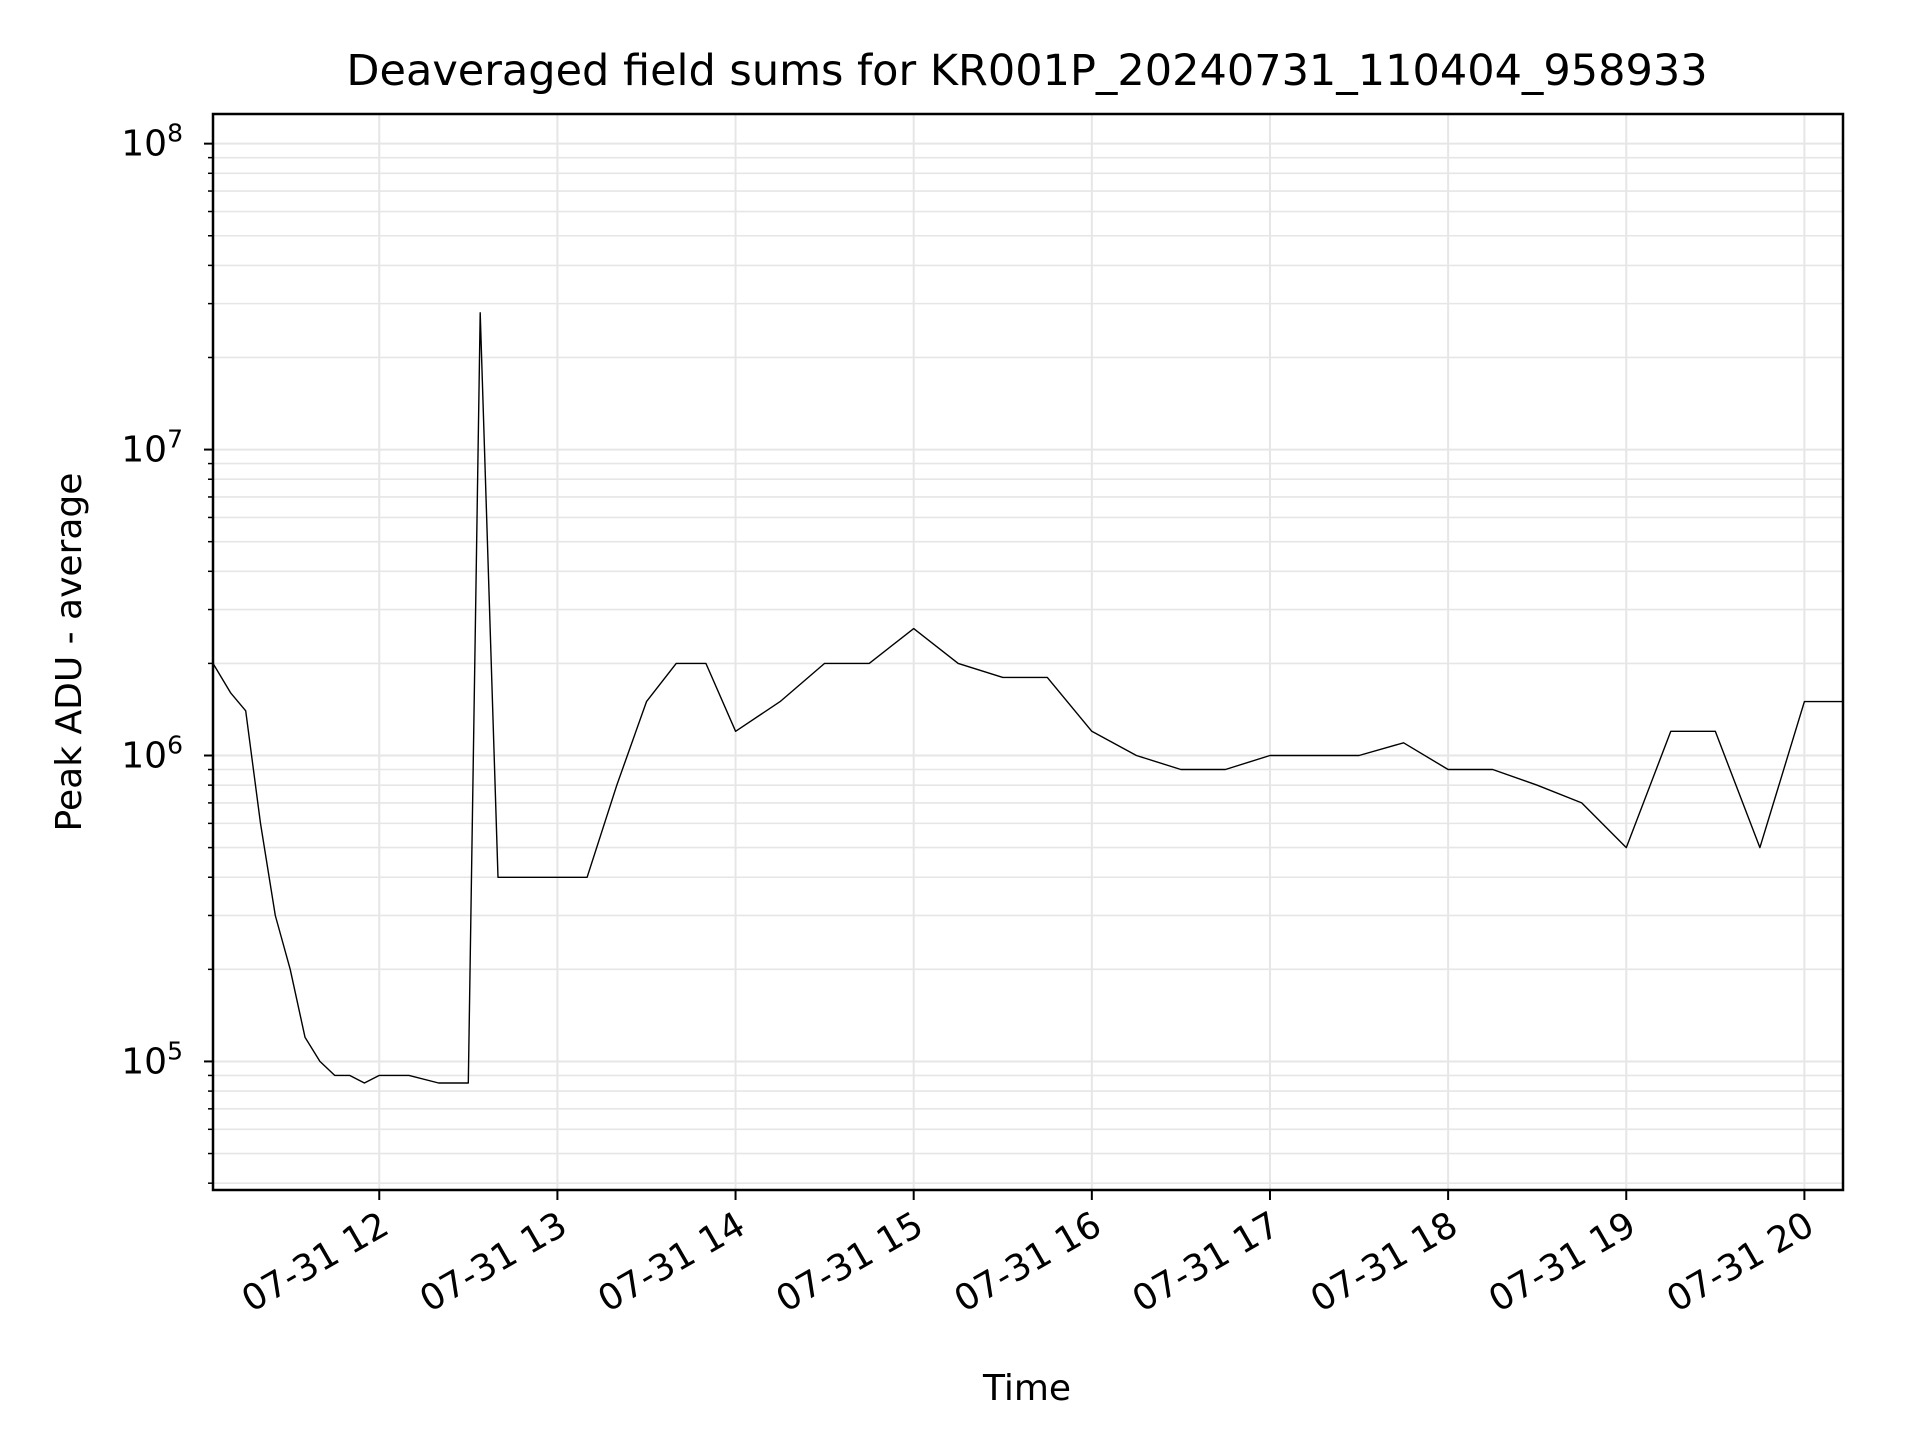 Image resolution: width=1920 pixels, height=1440 pixels. I want to click on y-tick-label: 108, so click(152, 142).